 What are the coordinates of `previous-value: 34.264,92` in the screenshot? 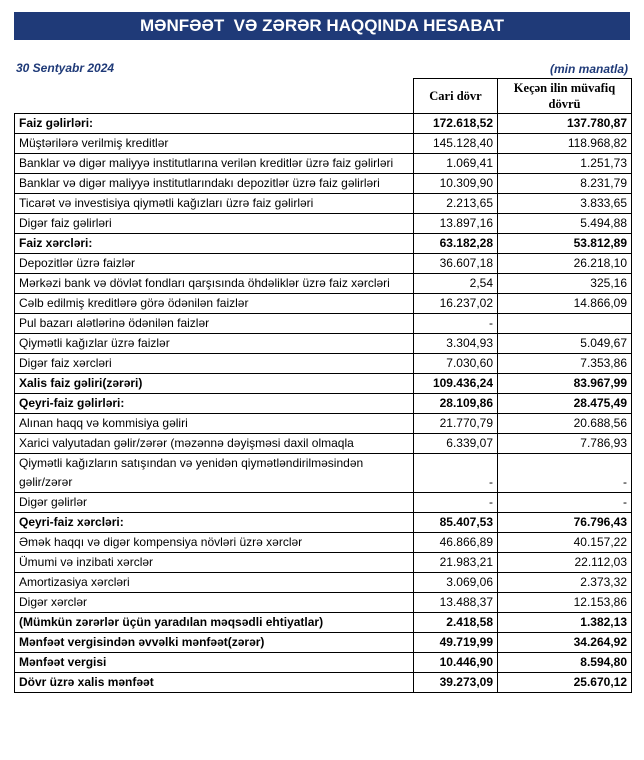 It's located at (564, 642).